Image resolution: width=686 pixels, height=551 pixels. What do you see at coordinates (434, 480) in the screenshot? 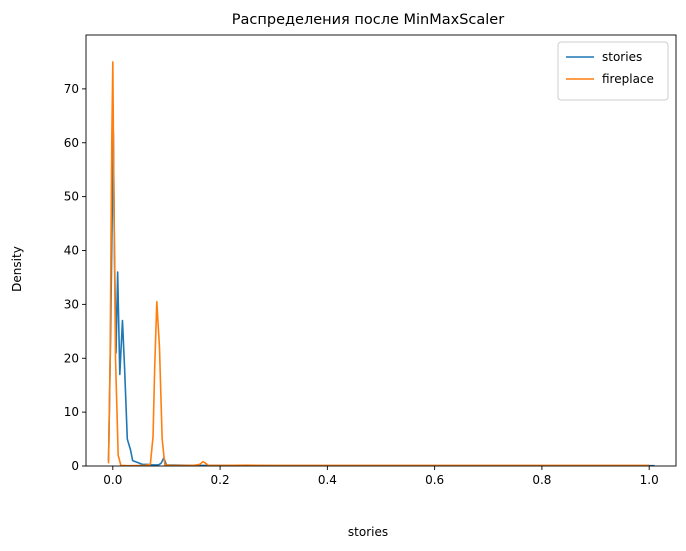
I see `x-tick-label: 0.6` at bounding box center [434, 480].